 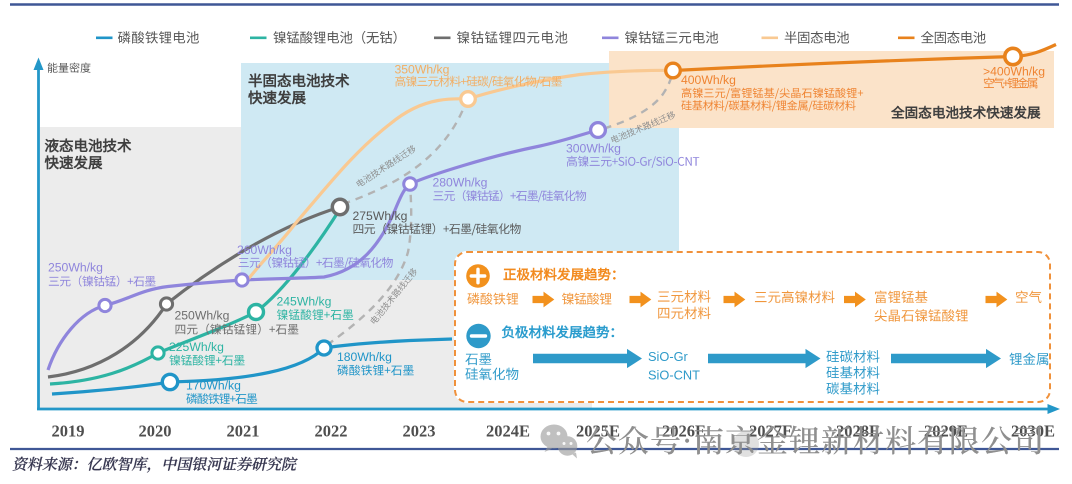 I want to click on svg-text: 2030E, so click(x=1033, y=431).